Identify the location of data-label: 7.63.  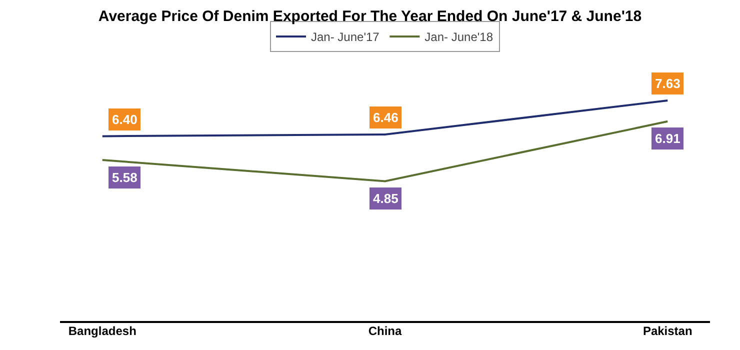
(667, 83).